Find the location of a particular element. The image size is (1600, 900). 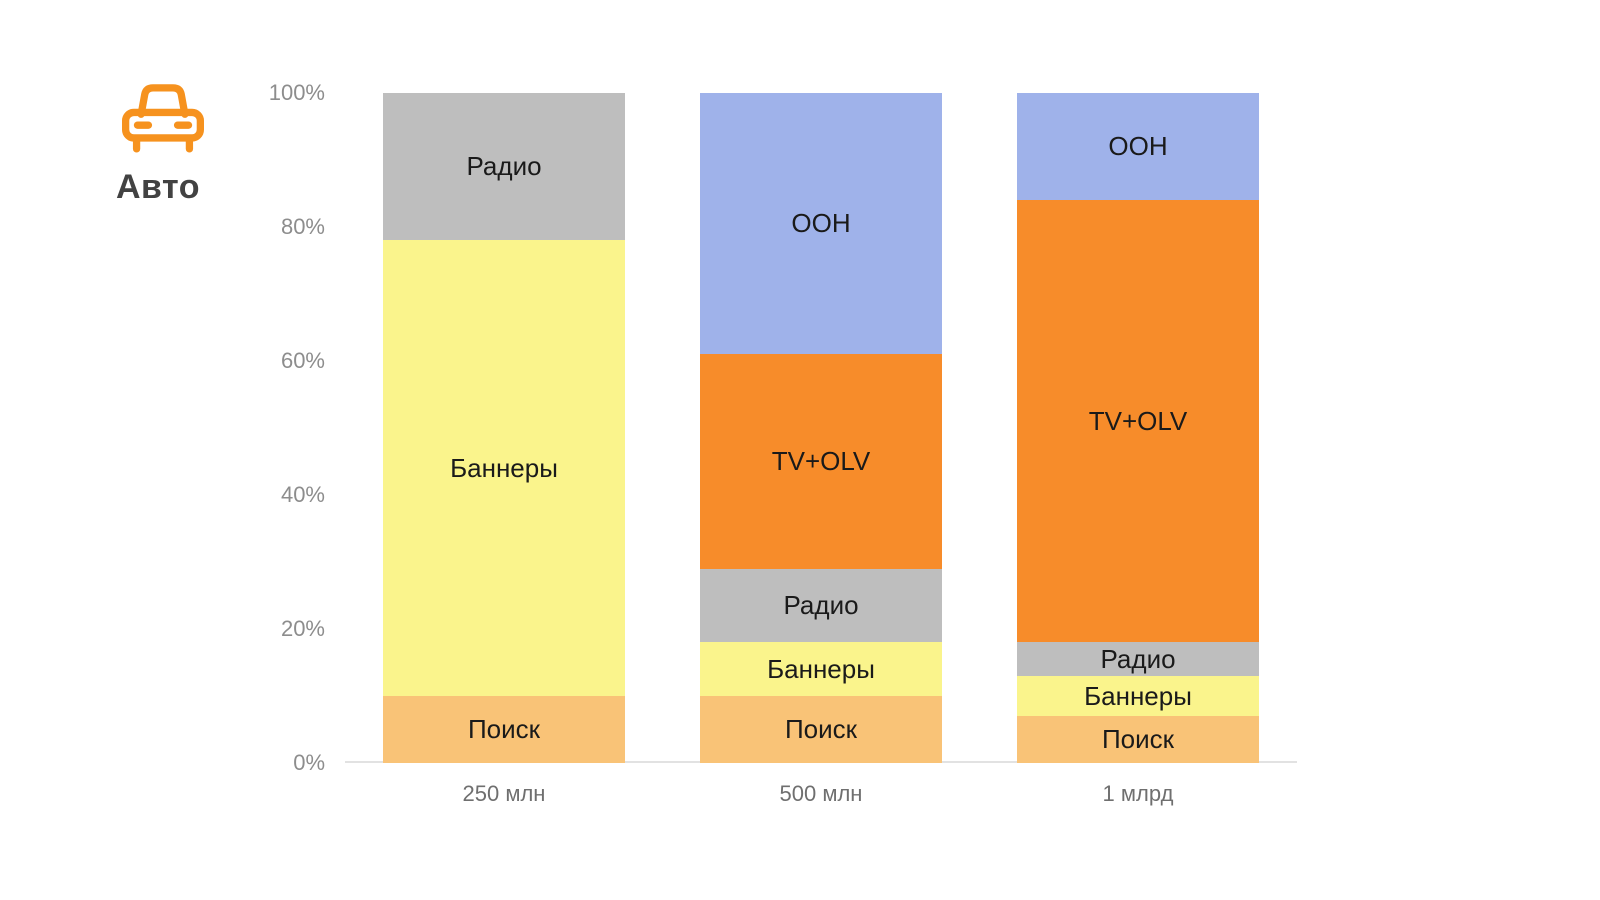

y-tick-label: 80% is located at coordinates (302, 226).